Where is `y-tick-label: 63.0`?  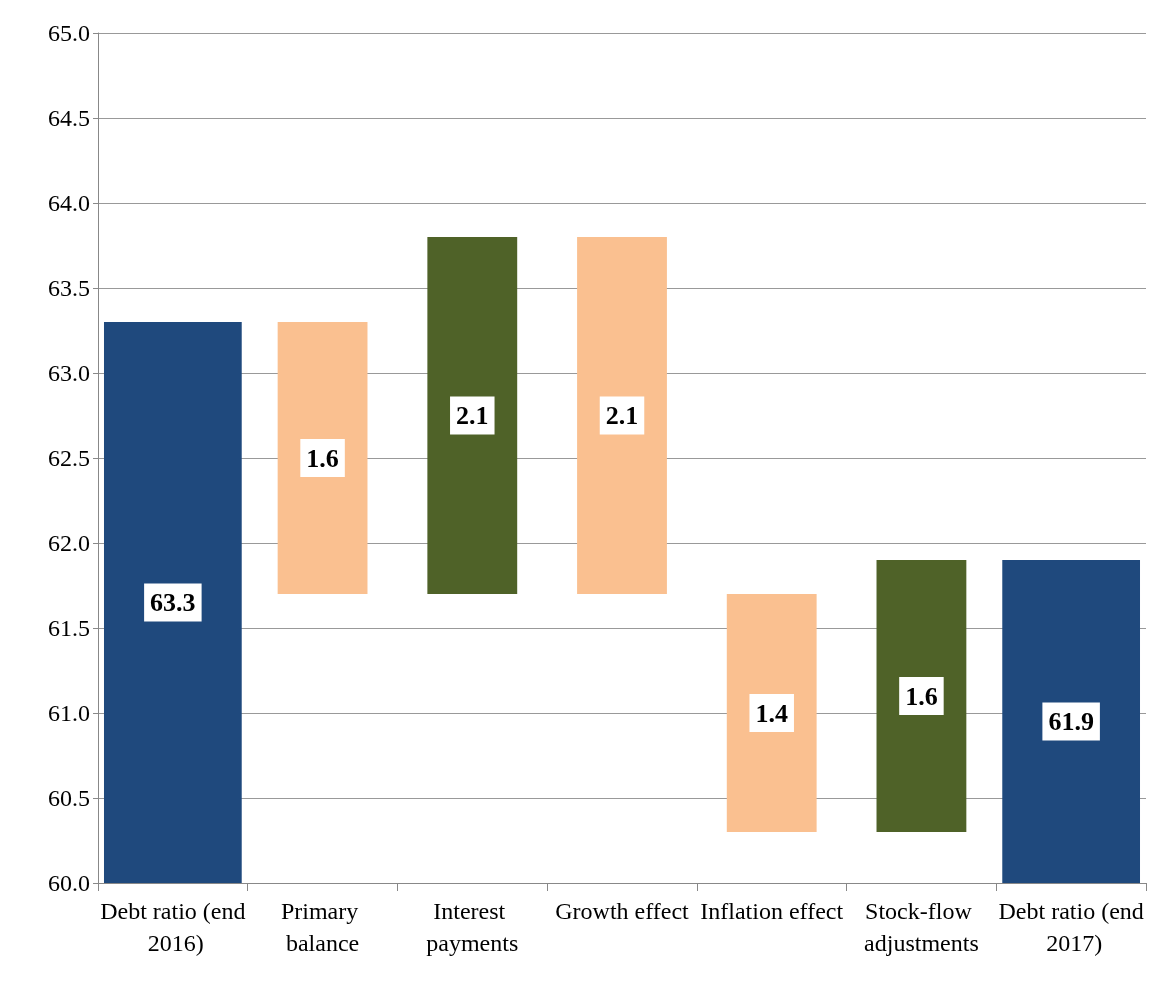
y-tick-label: 63.0 is located at coordinates (69, 373).